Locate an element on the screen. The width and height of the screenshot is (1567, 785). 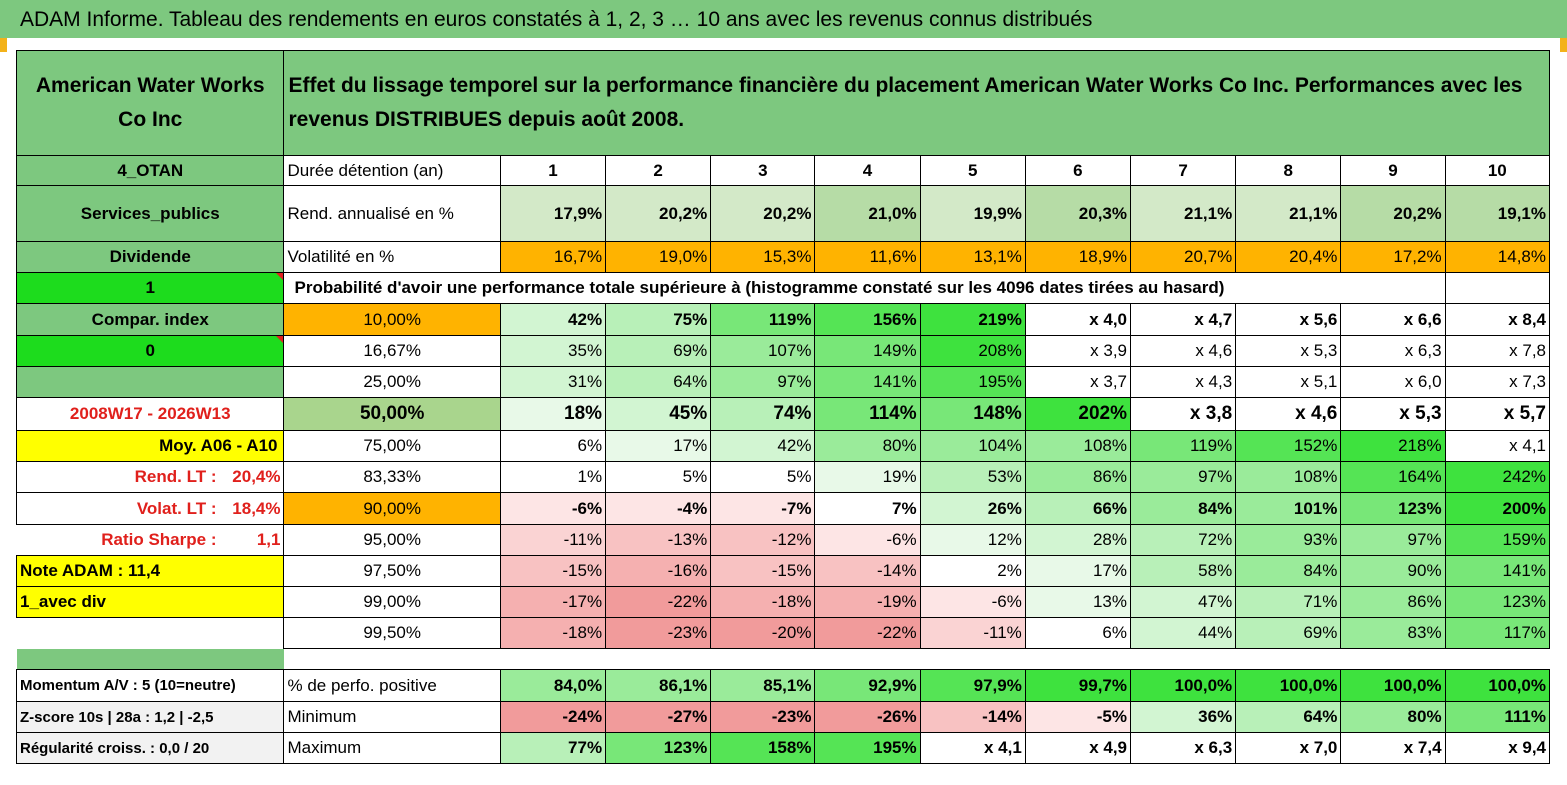
probability-value: -13% is located at coordinates (658, 540).